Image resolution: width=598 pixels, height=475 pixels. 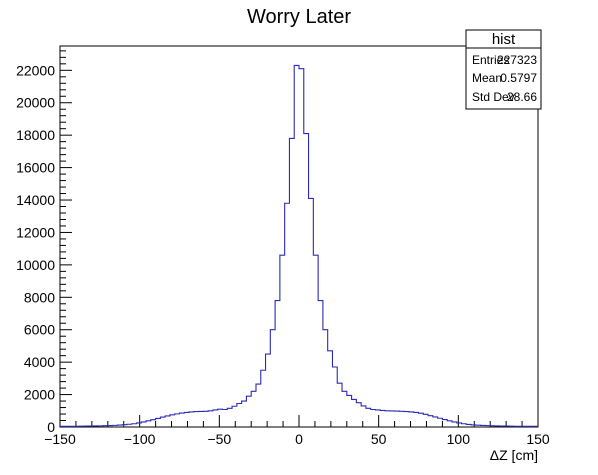 What do you see at coordinates (379, 439) in the screenshot?
I see `x-tick-label: 50` at bounding box center [379, 439].